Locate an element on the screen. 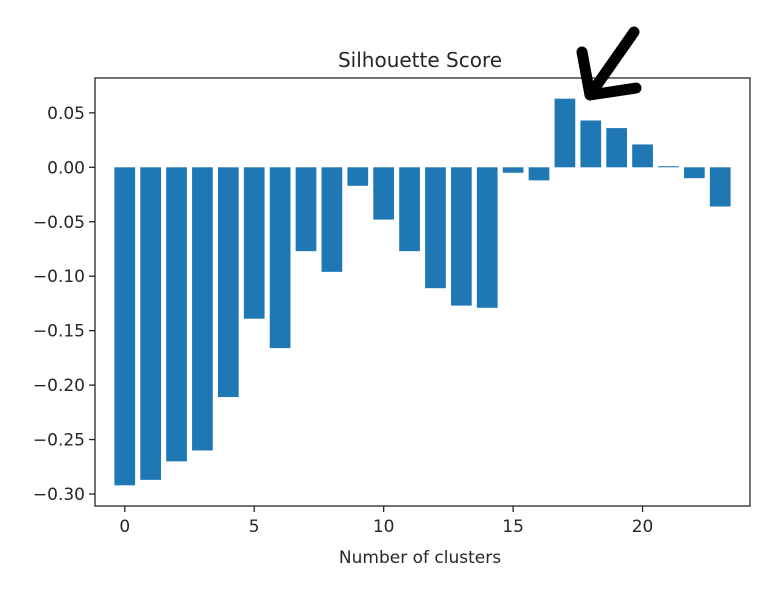  x-tick-label: 0 is located at coordinates (124, 527).